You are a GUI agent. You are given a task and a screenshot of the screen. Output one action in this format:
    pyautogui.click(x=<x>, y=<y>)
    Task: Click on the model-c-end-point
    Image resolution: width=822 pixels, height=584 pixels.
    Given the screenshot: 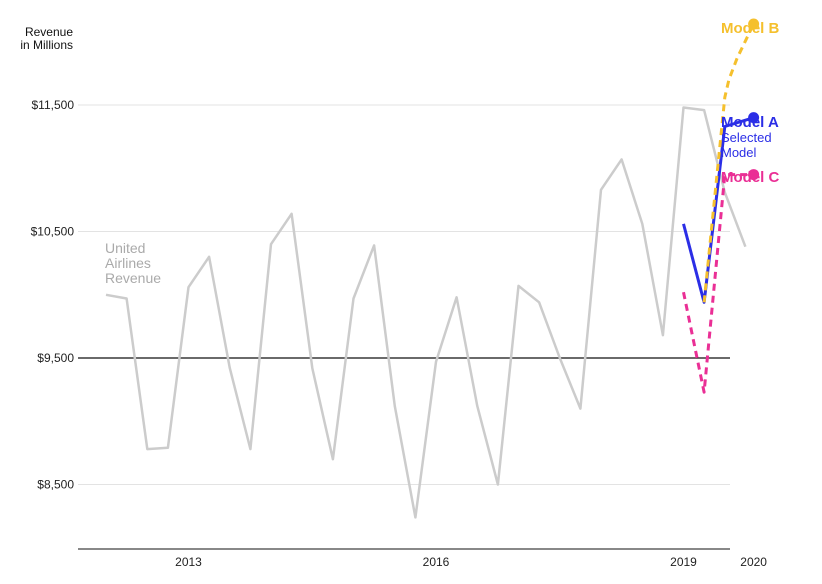 What is the action you would take?
    pyautogui.click(x=754, y=175)
    